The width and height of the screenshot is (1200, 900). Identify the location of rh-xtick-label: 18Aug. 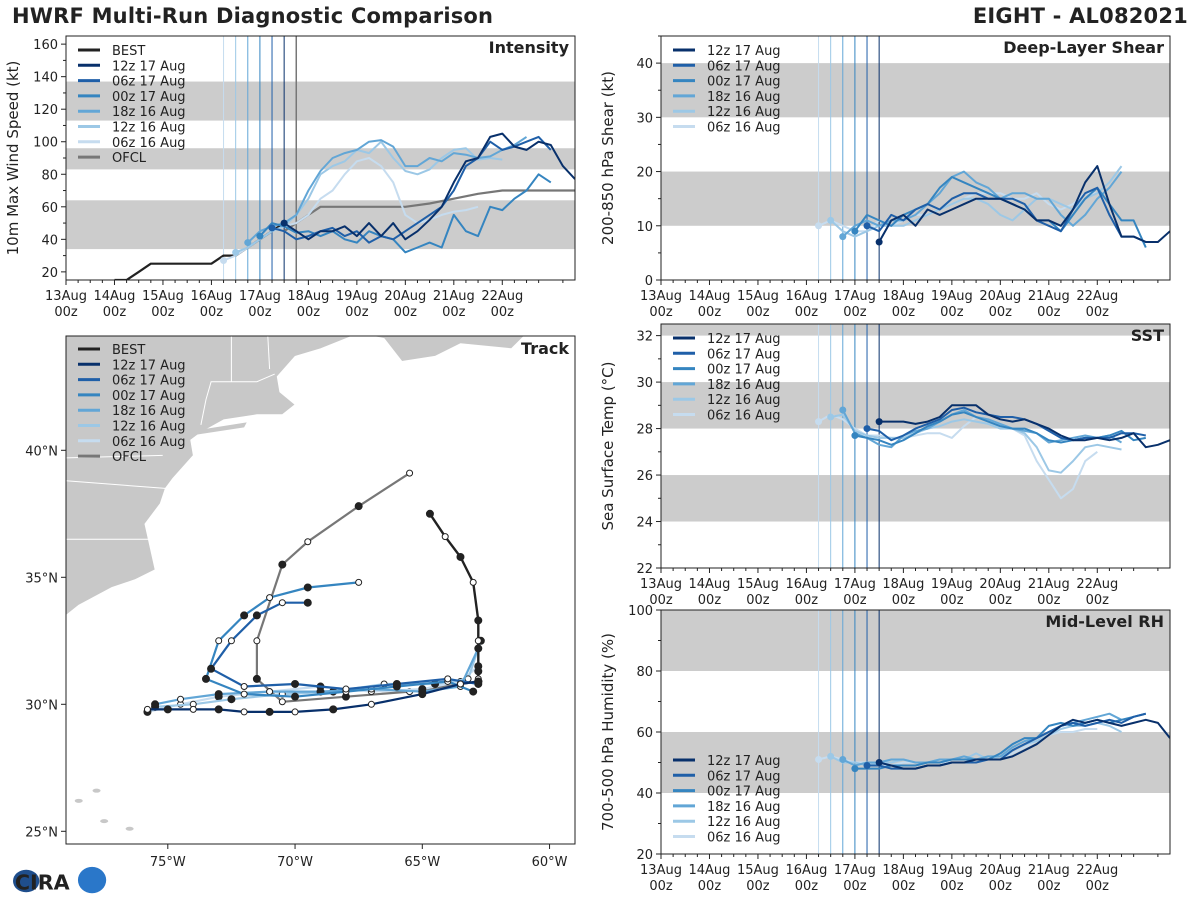
(903, 870).